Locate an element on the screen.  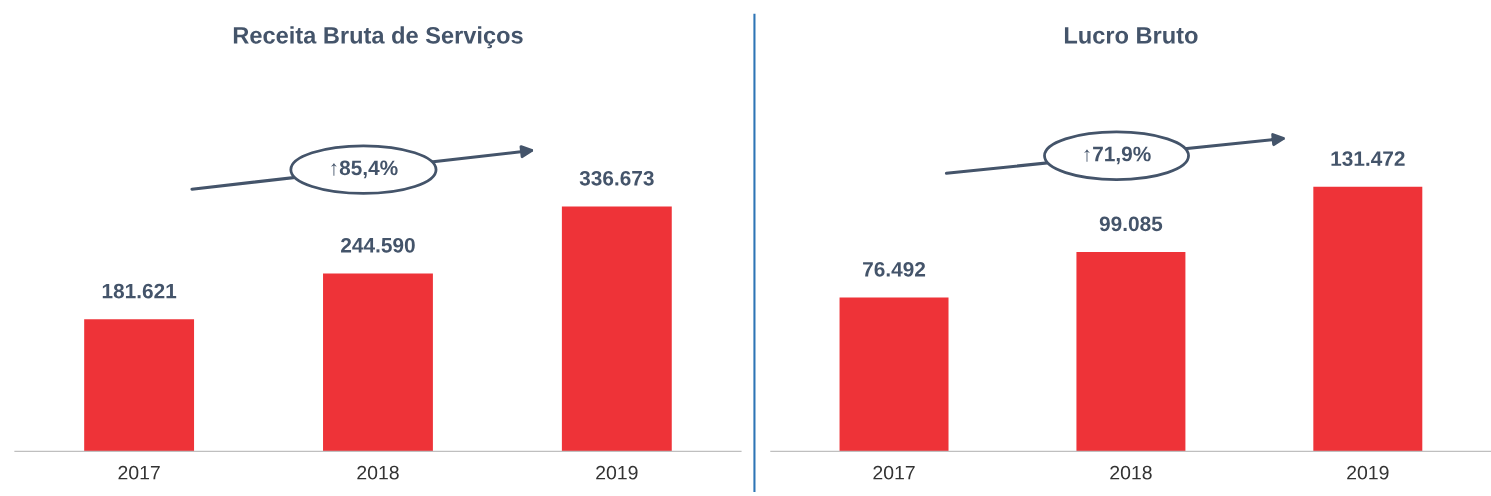
text: ↑71,9% is located at coordinates (1117, 155).